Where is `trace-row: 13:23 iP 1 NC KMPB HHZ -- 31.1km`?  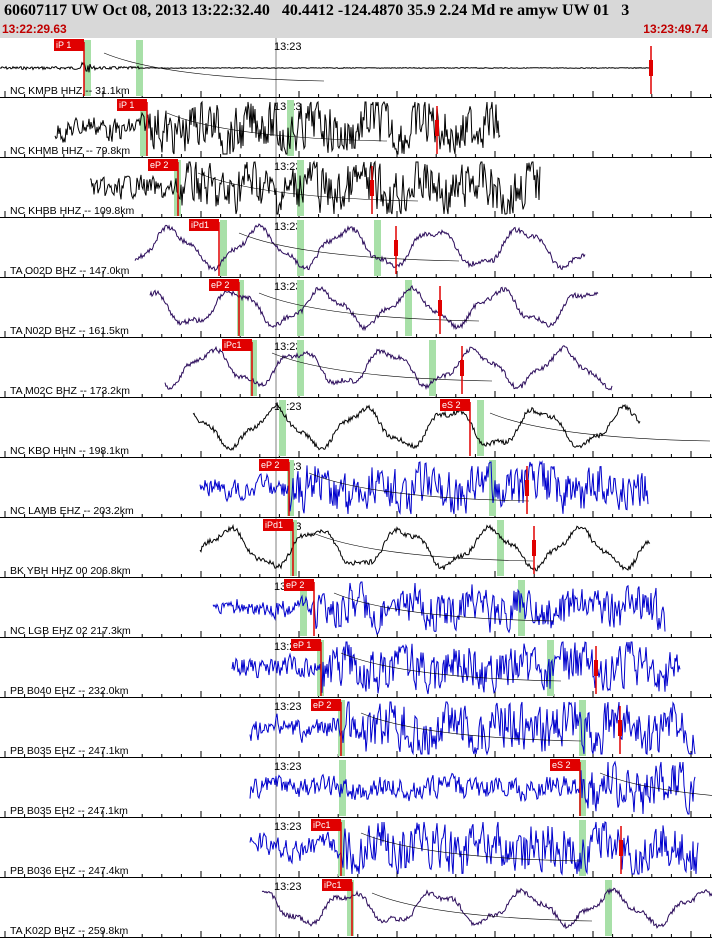
trace-row: 13:23 iP 1 NC KMPB HHZ -- 31.1km is located at coordinates (356, 68).